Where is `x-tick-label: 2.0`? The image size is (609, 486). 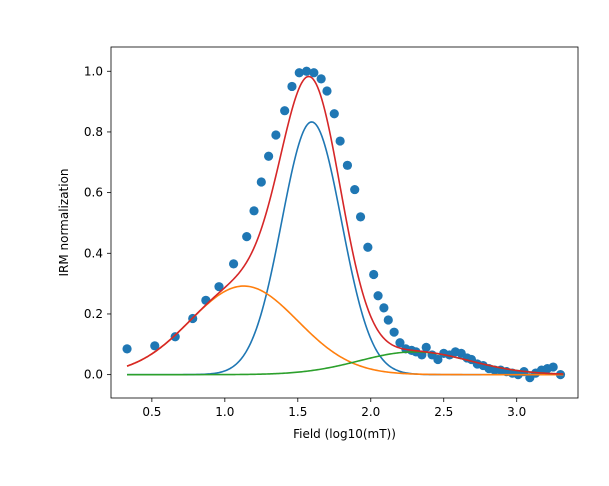 x-tick-label: 2.0 is located at coordinates (370, 412).